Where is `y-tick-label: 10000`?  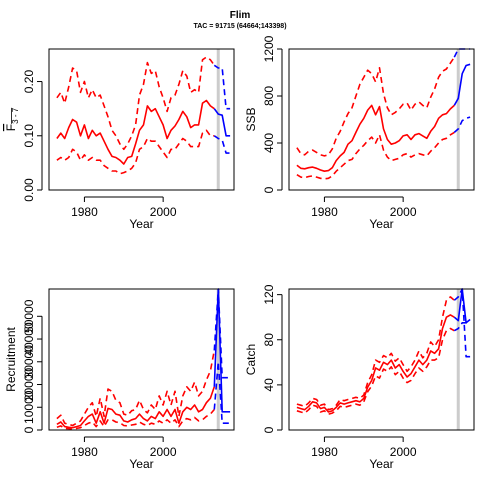 y-tick-label: 10000 is located at coordinates (29, 407).